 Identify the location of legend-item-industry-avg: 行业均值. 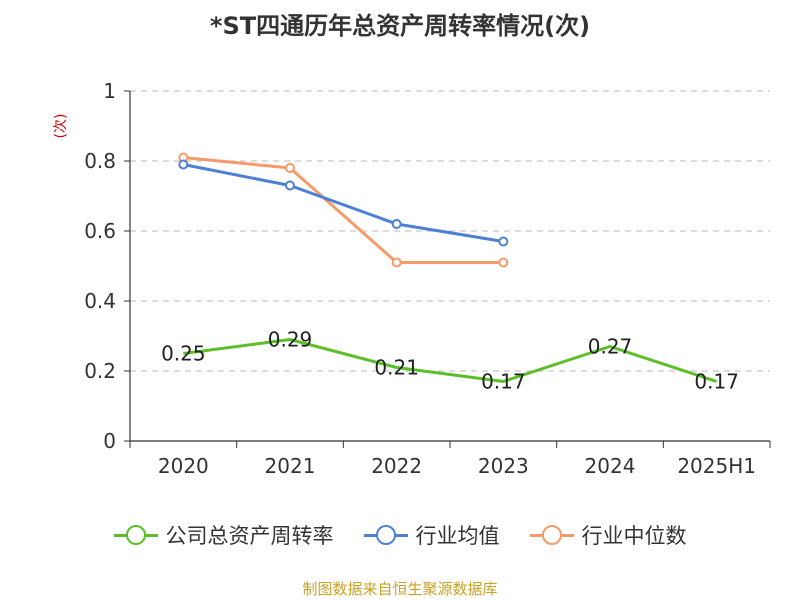
(431, 535).